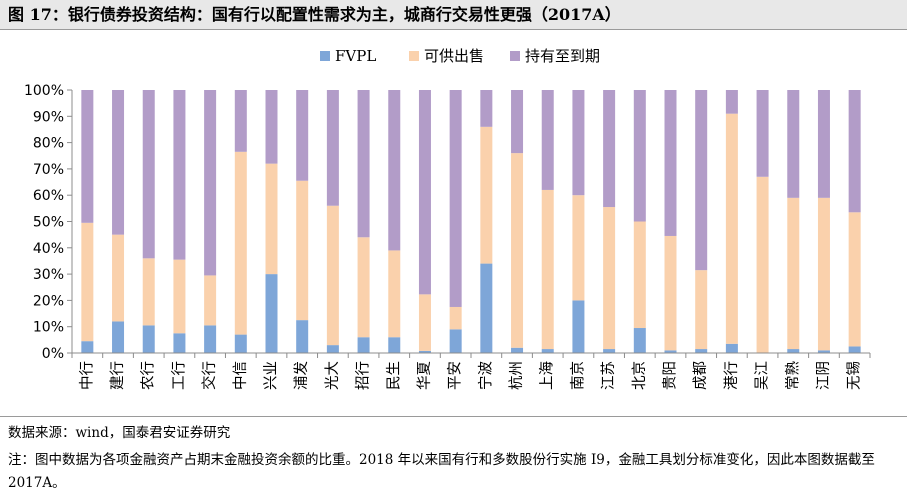 The height and width of the screenshot is (502, 907). What do you see at coordinates (240, 375) in the screenshot?
I see `x-category-label: 中信` at bounding box center [240, 375].